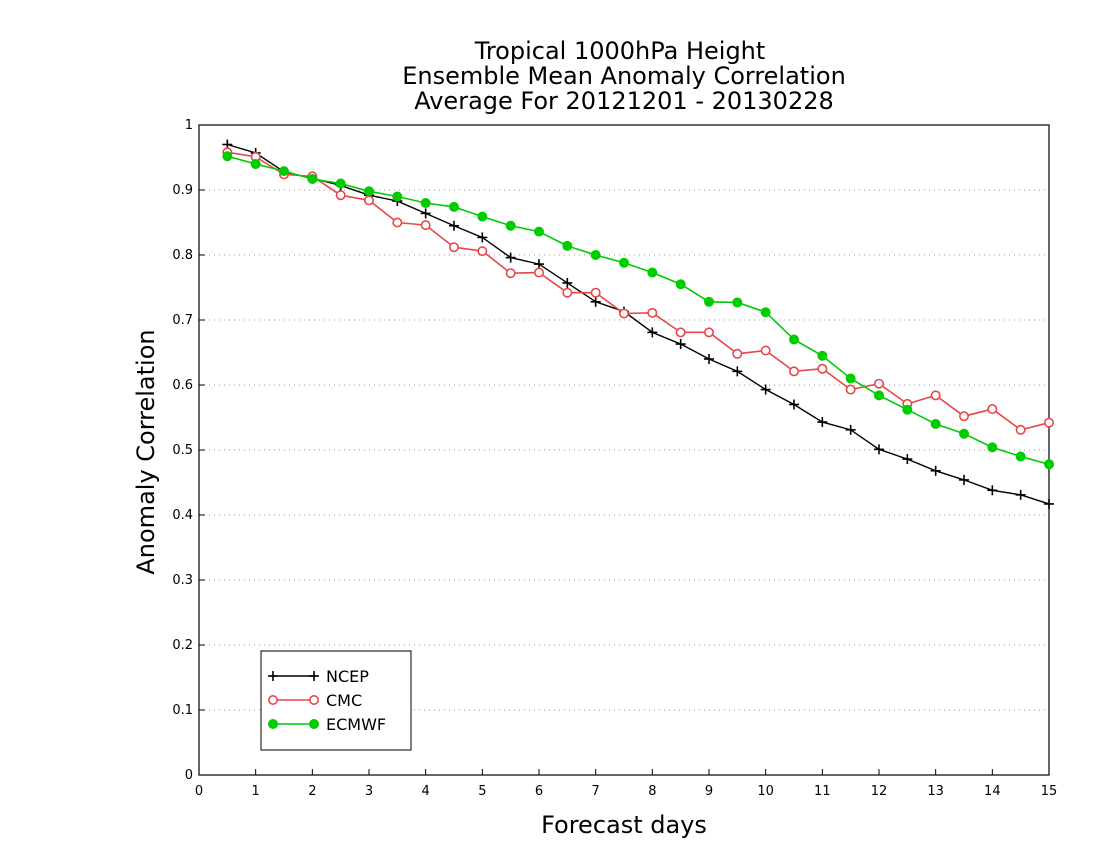 This screenshot has width=1100, height=850. I want to click on y-tick-label: 0.2, so click(182, 645).